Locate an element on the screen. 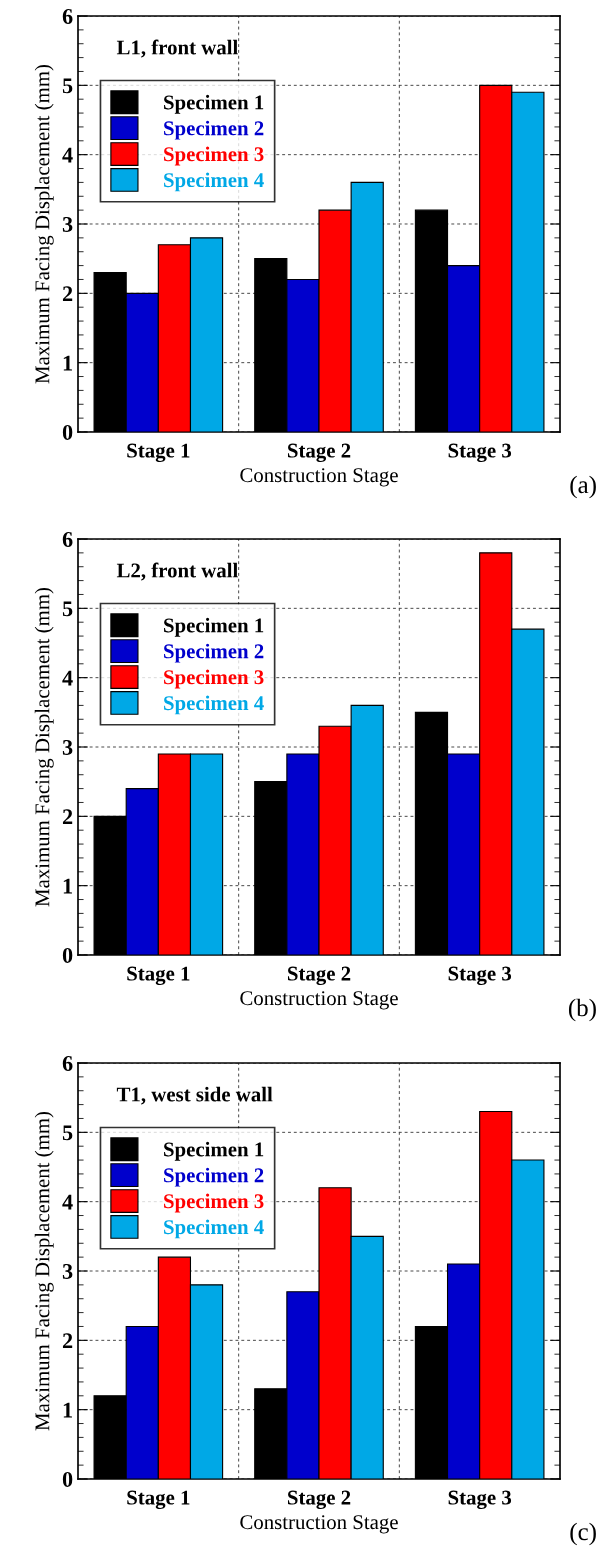 This screenshot has height=1550, width=600. text: T1, west side wall is located at coordinates (194, 1095).